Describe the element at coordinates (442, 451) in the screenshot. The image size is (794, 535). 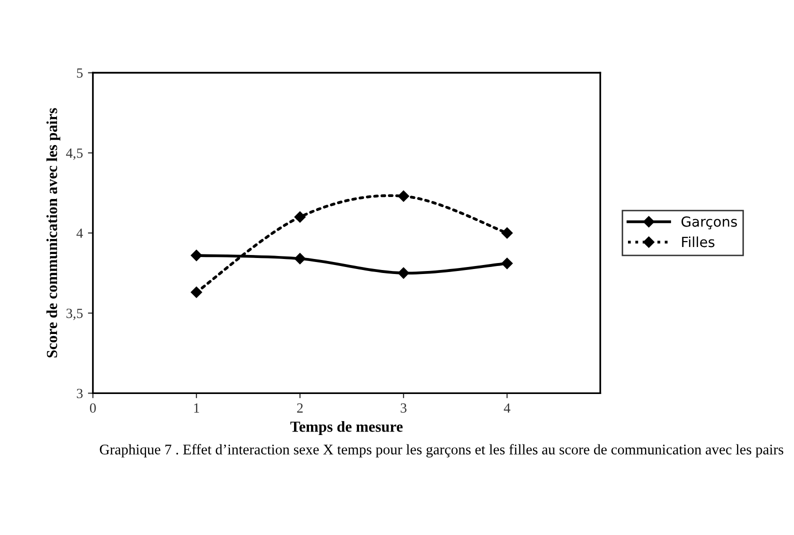
I see `text: Graphique 7 . Effet d’interaction sexe X temps pour les garçons et les filles au score de communication avec les pairs` at that location.